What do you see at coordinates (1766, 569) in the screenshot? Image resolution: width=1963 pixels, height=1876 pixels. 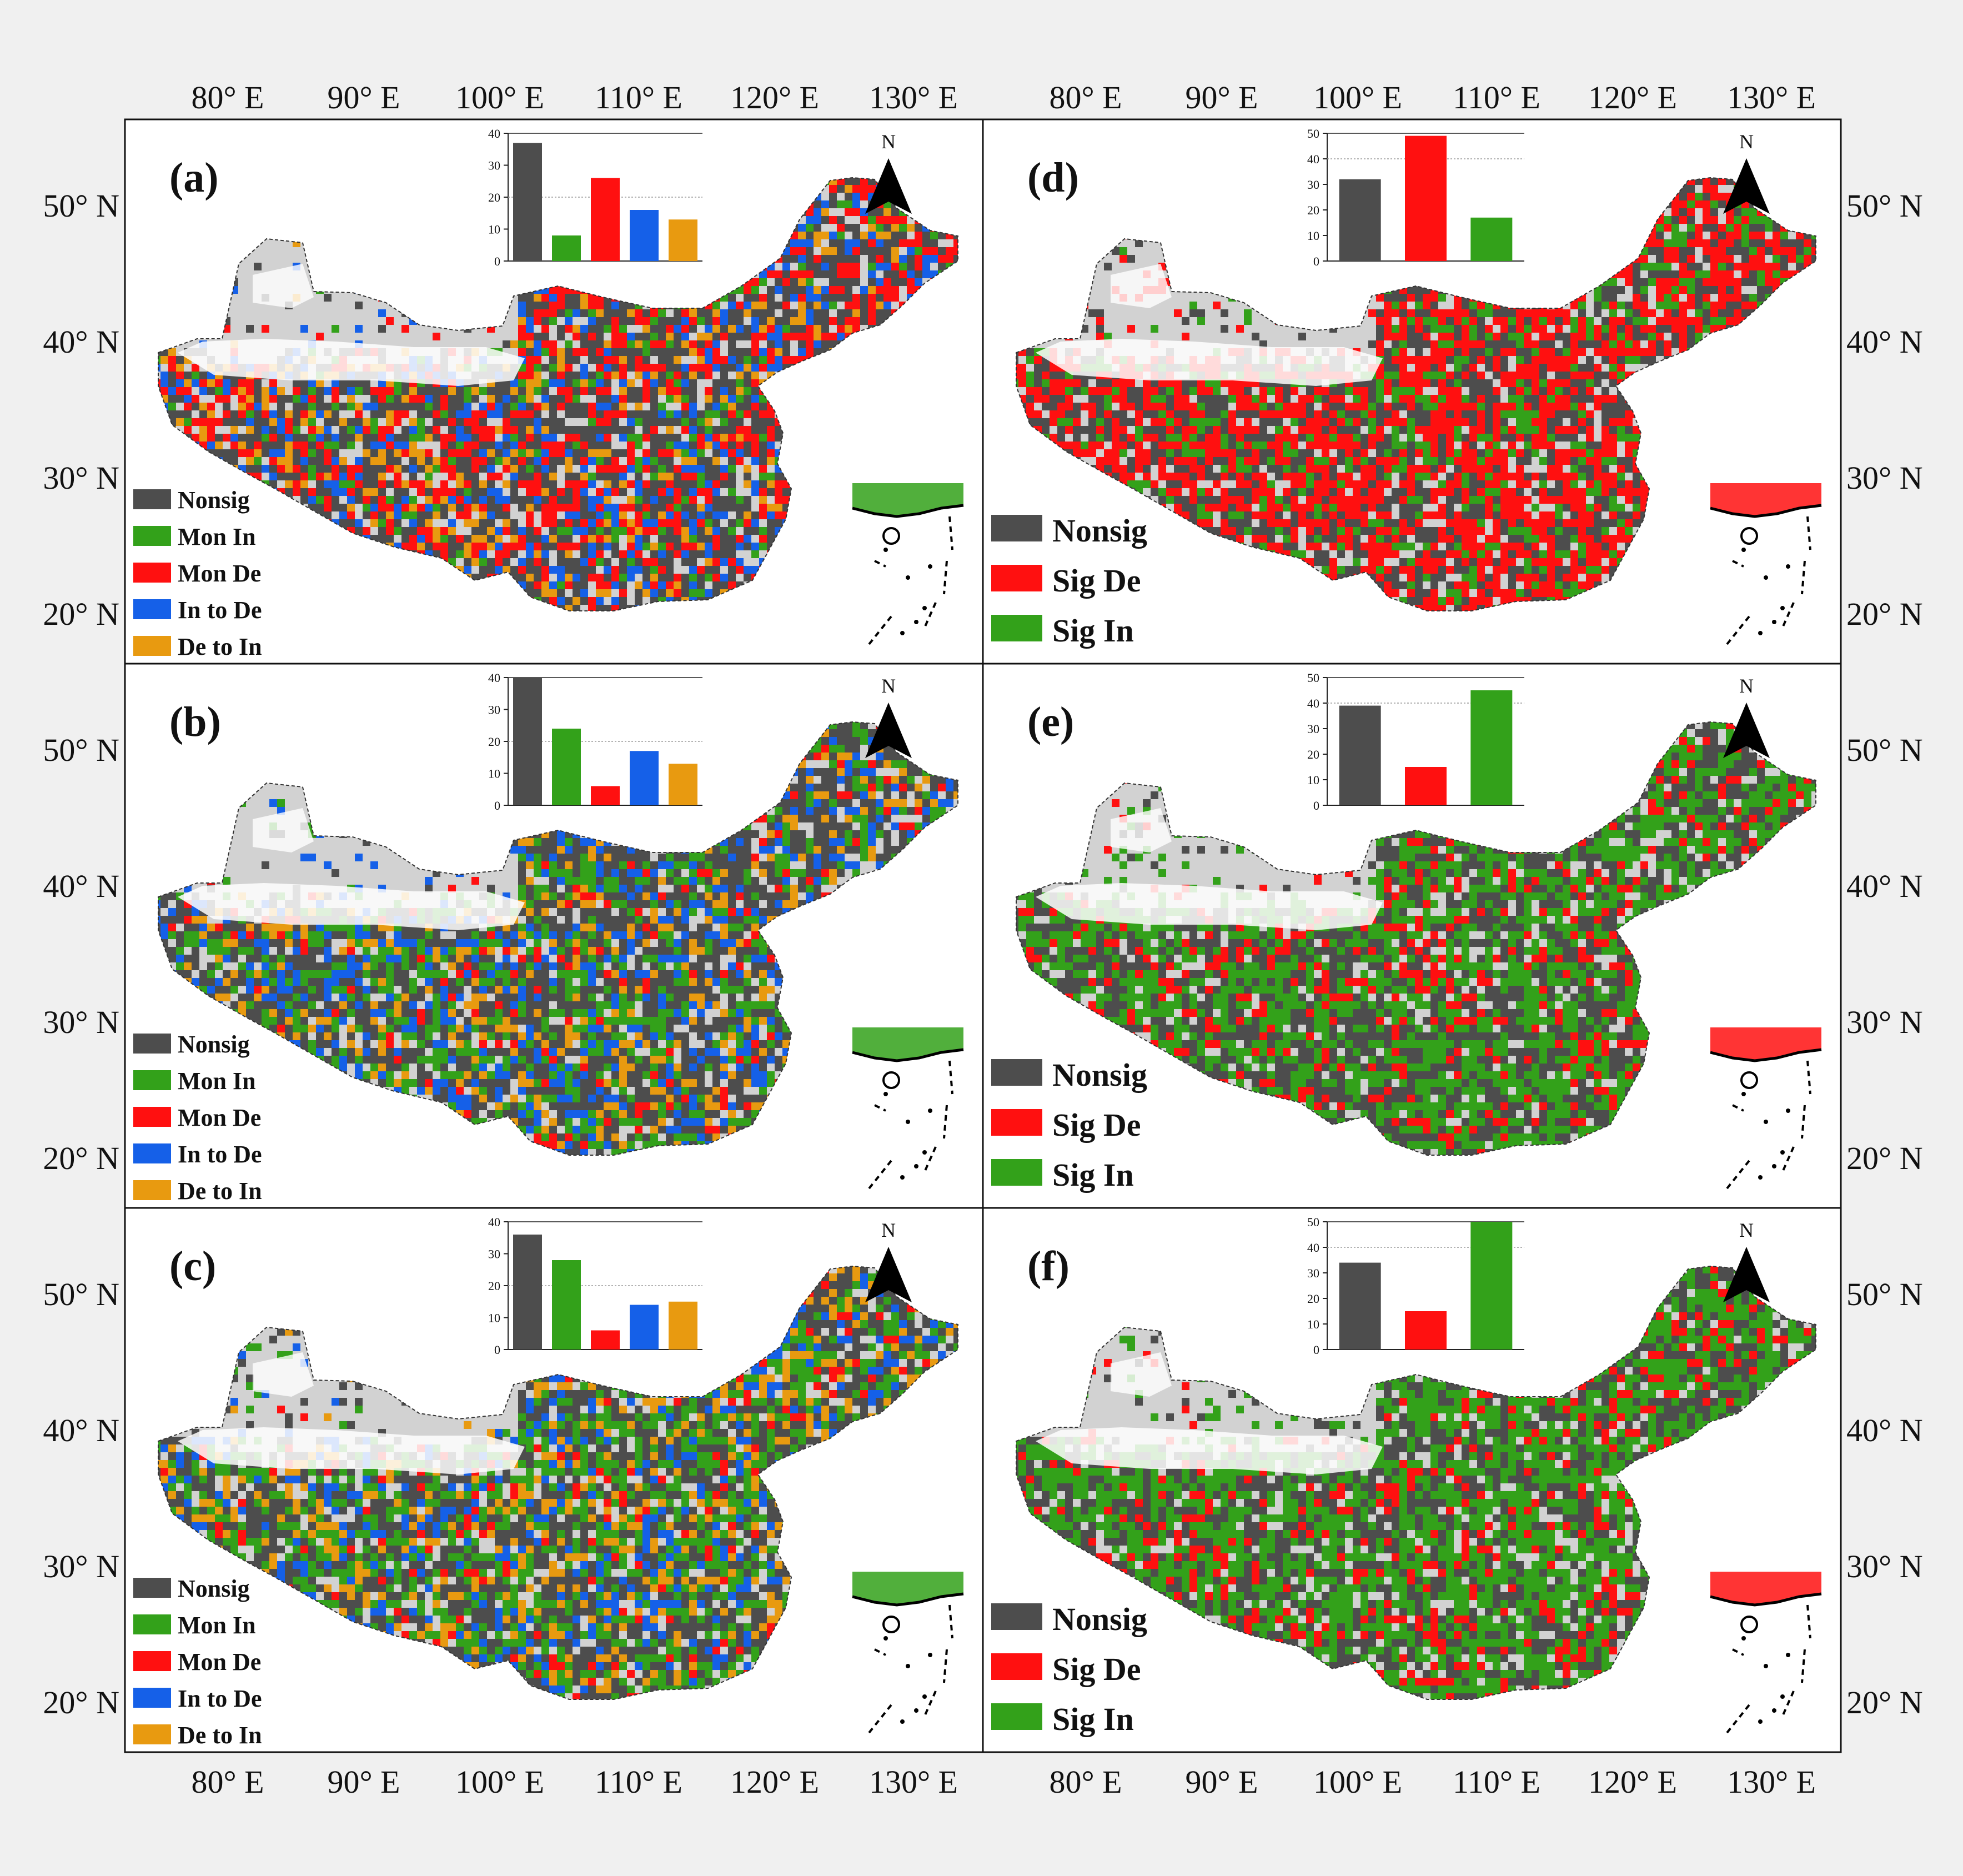 I see `south-china-sea-inset` at bounding box center [1766, 569].